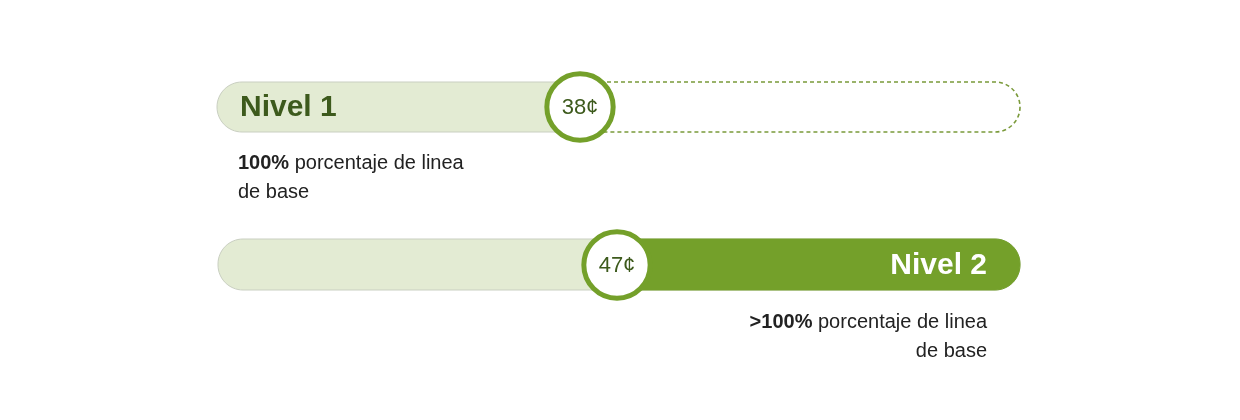  I want to click on text: 100% porcentaje de linea de base, so click(351, 176).